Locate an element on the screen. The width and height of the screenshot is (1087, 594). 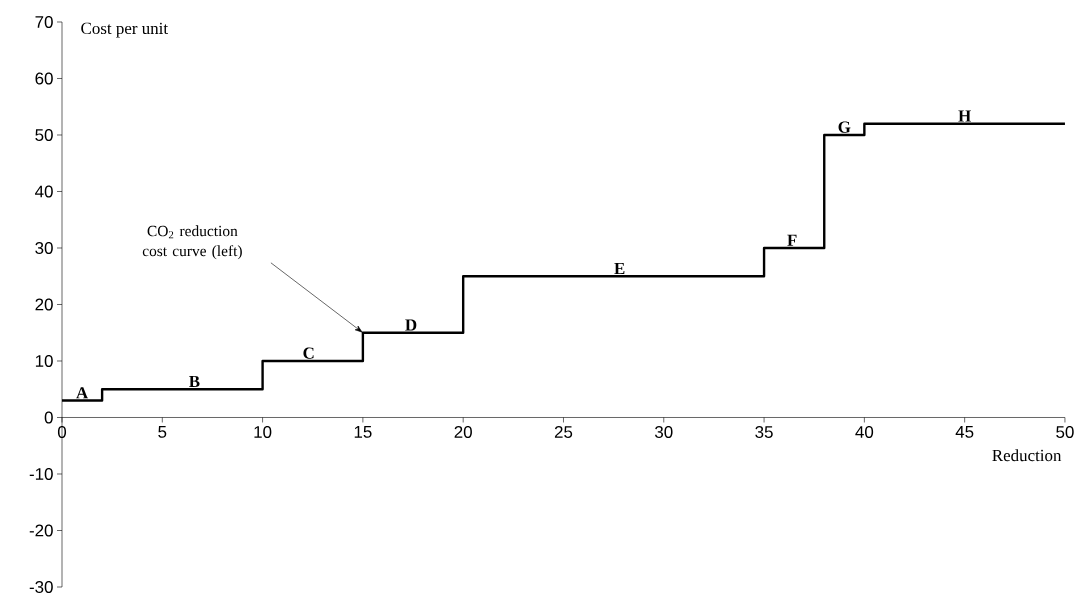
y-tick-label: 70 is located at coordinates (44, 21).